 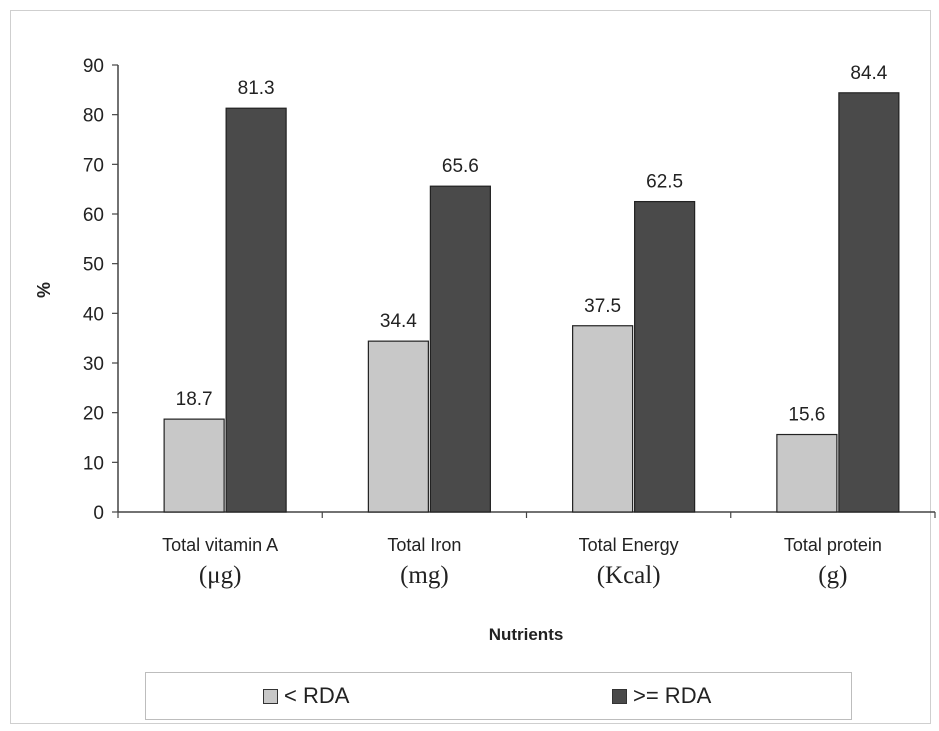 What do you see at coordinates (498, 696) in the screenshot?
I see `legend: < RDA >= RDA` at bounding box center [498, 696].